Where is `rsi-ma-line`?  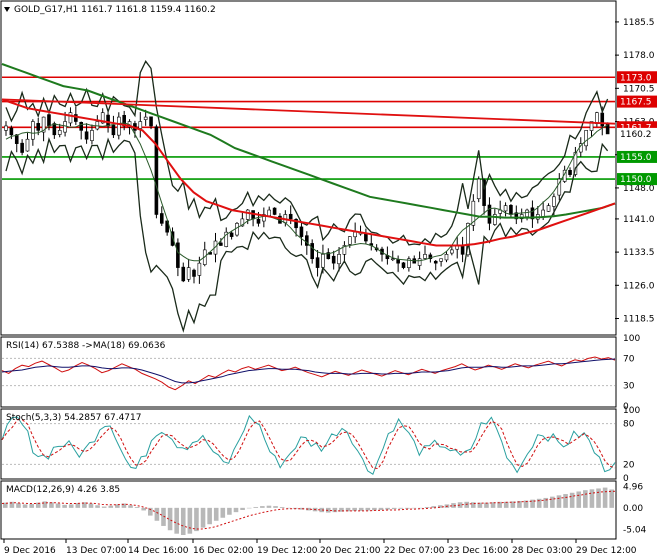
rsi-ma-line is located at coordinates (308, 371).